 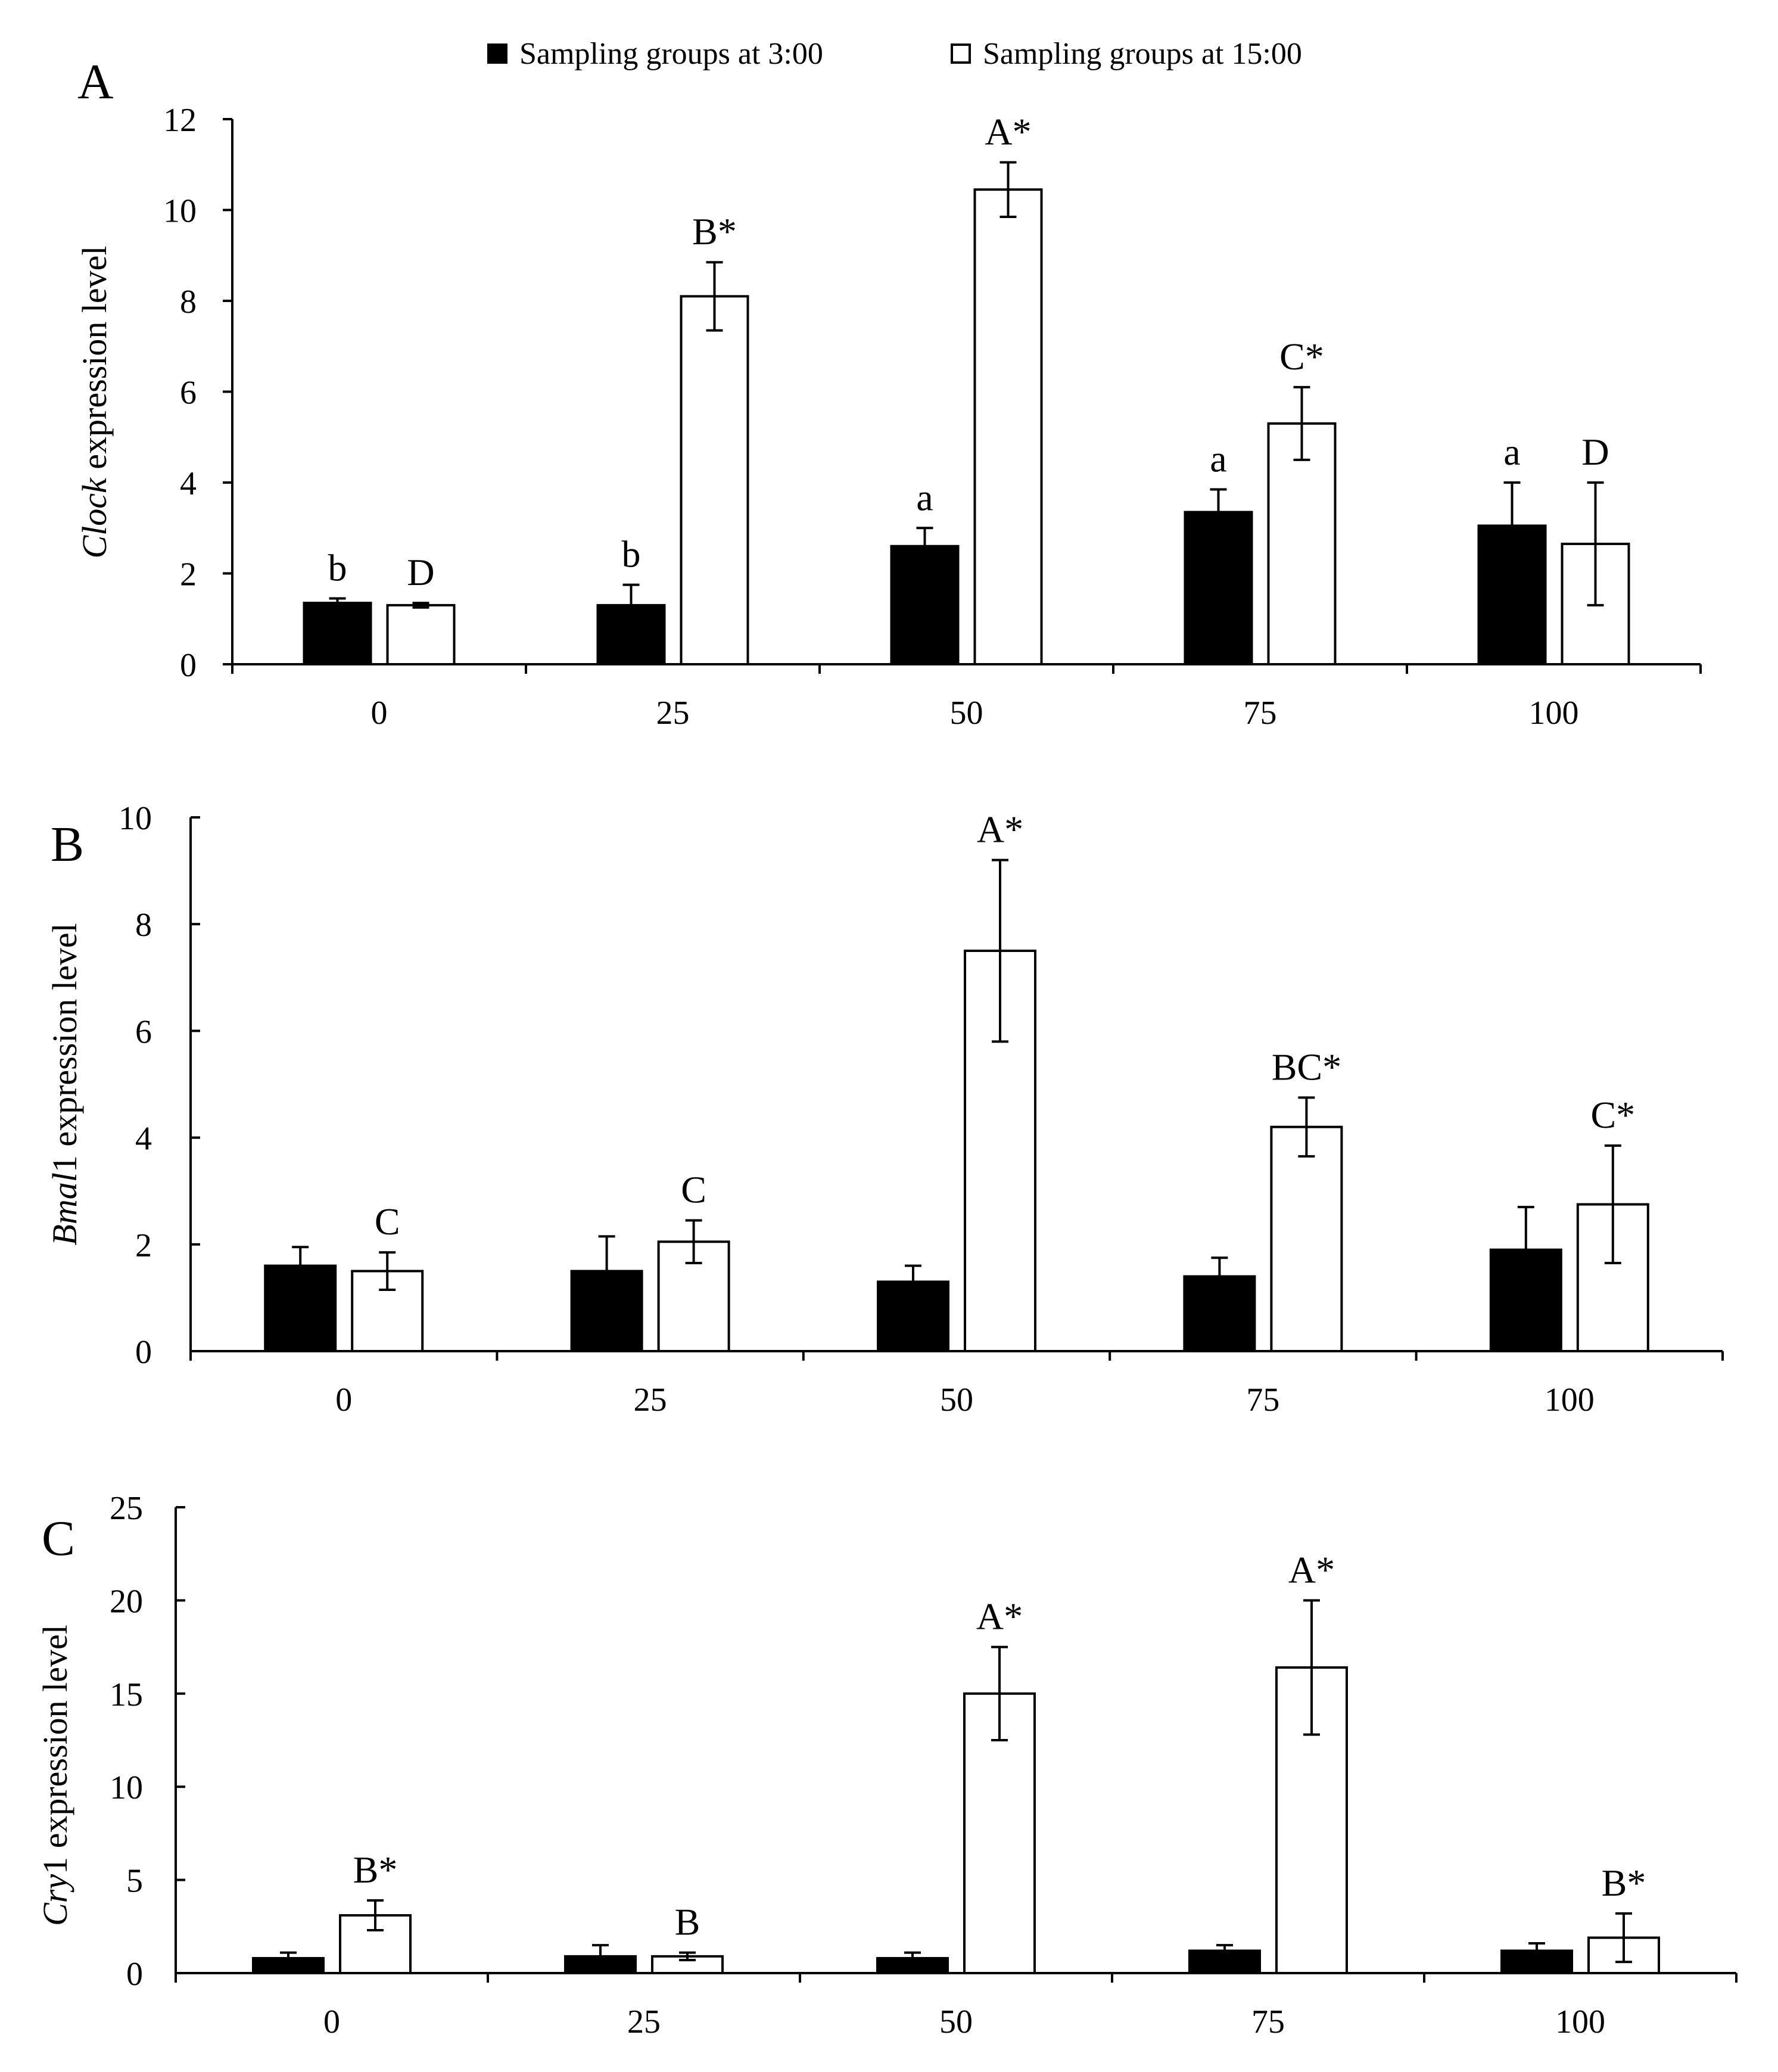 I want to click on panel-letter: C, so click(x=58, y=1538).